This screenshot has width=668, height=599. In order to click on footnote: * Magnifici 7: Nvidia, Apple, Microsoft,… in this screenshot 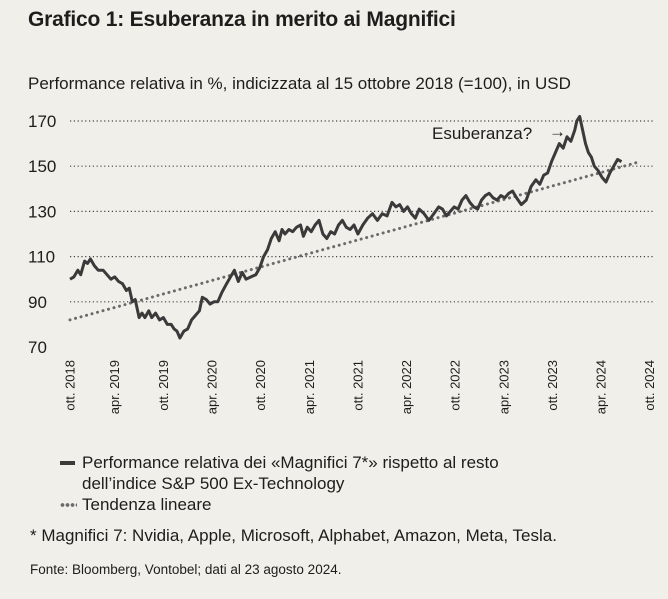, I will do `click(293, 535)`.